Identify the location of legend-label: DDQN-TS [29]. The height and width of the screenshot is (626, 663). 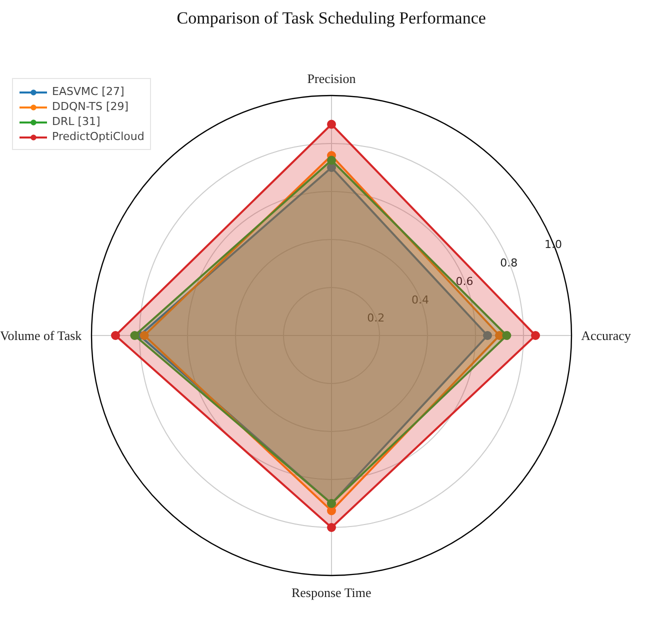
(90, 106).